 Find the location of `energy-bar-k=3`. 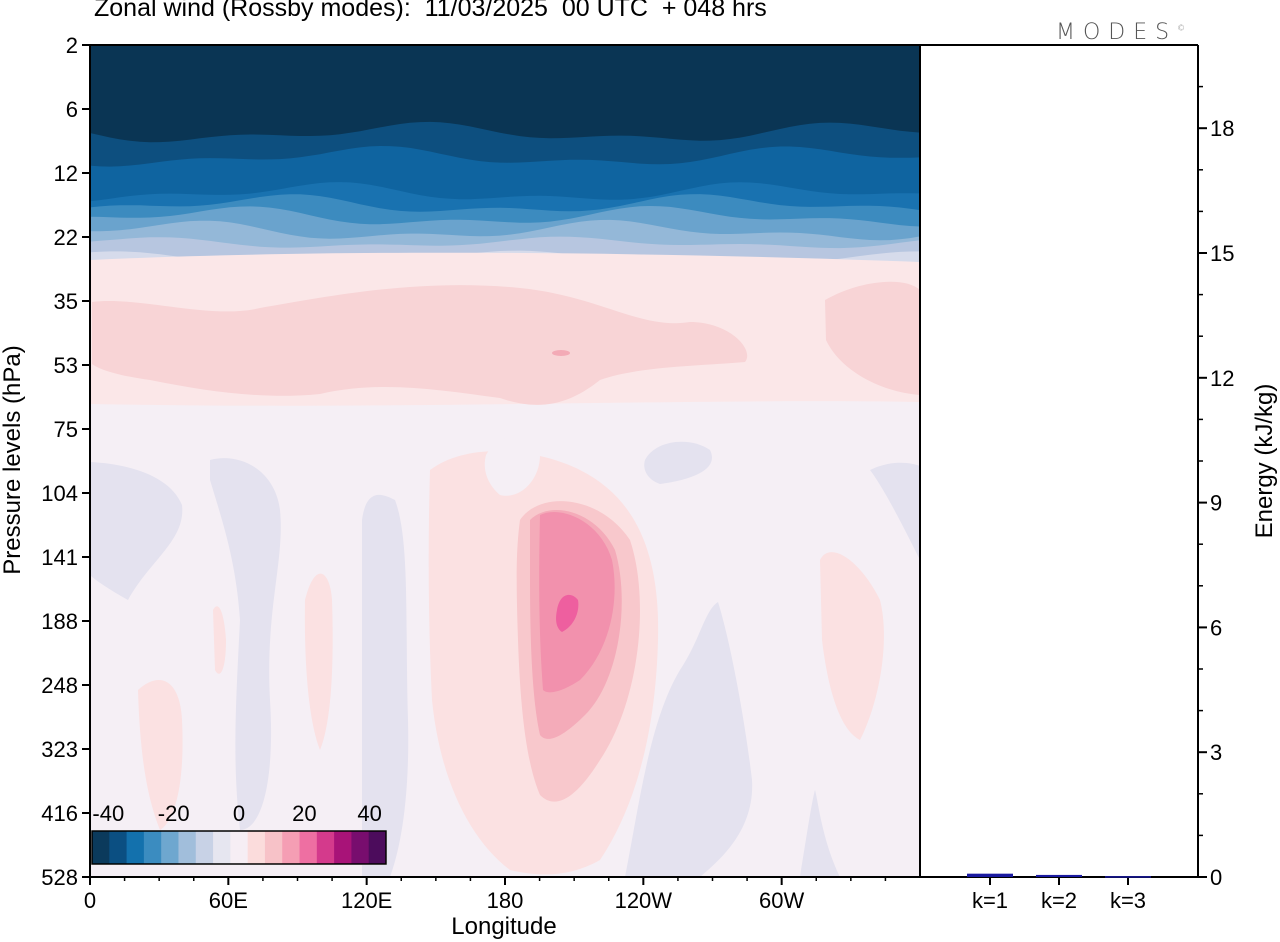

energy-bar-k=3 is located at coordinates (1128, 877).